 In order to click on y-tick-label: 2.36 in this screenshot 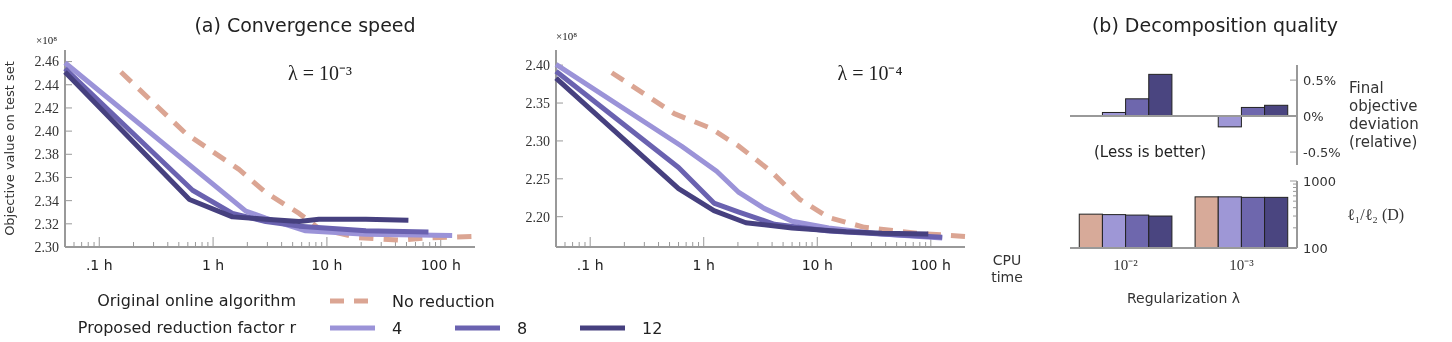, I will do `click(46, 178)`.